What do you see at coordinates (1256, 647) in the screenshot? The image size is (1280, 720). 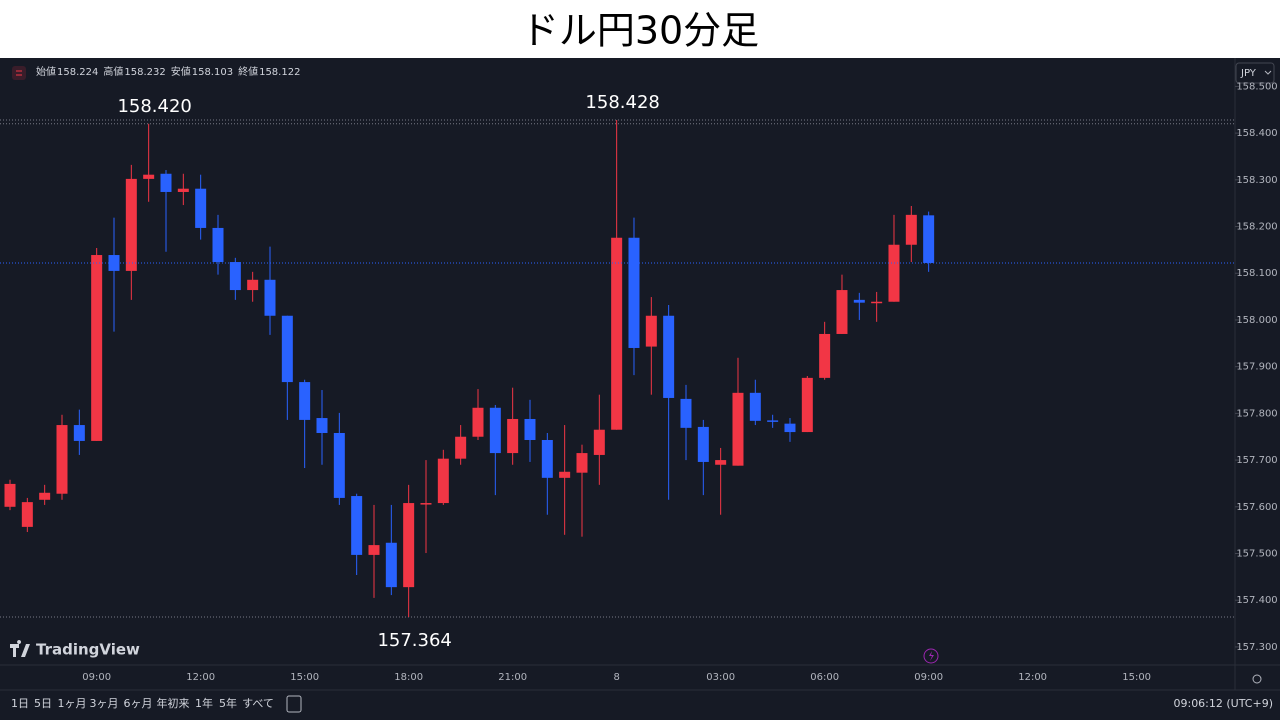 I see `y-tick-label: 157.300` at bounding box center [1256, 647].